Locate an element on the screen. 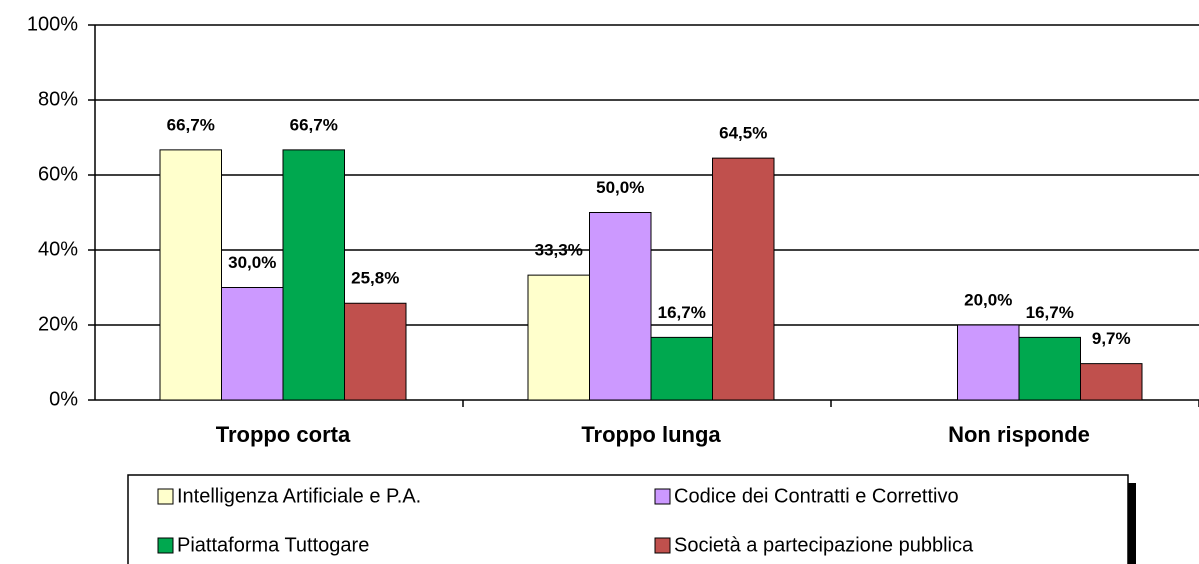 The height and width of the screenshot is (564, 1199). legend-box is located at coordinates (628, 519).